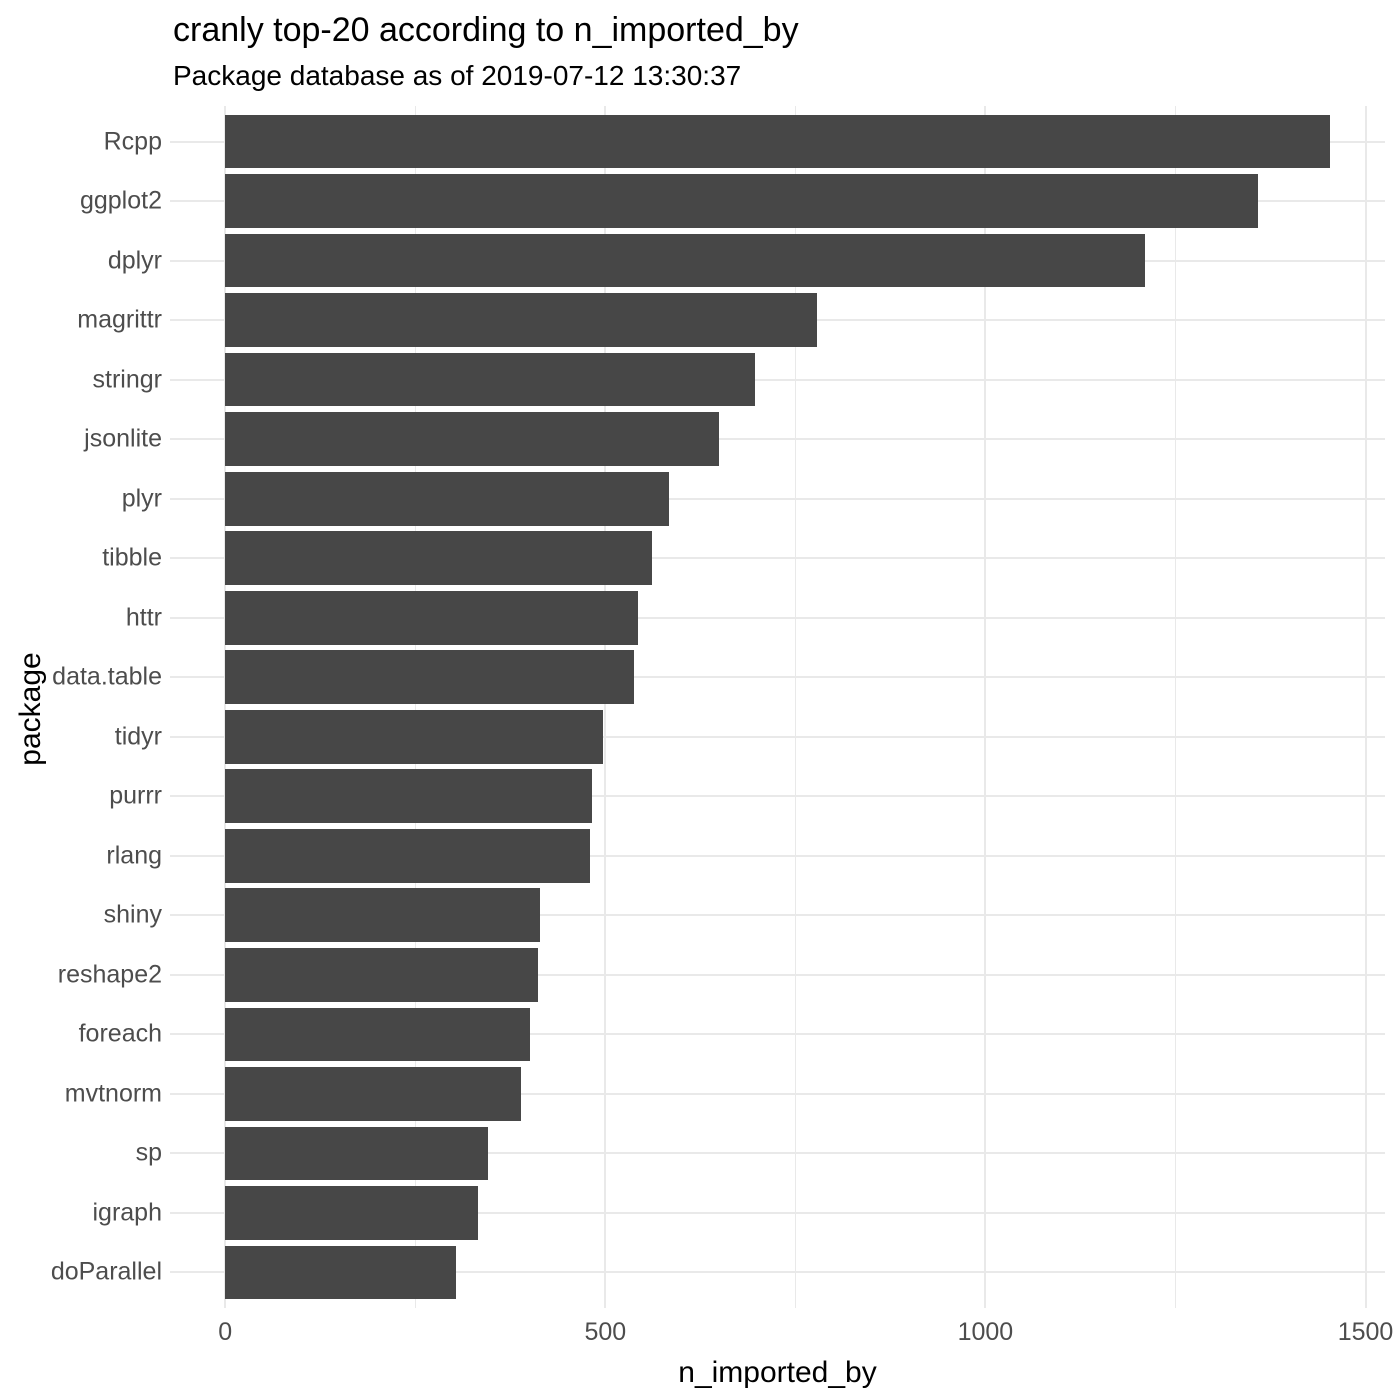  What do you see at coordinates (132, 557) in the screenshot?
I see `y-tick-label-tibble: tibble` at bounding box center [132, 557].